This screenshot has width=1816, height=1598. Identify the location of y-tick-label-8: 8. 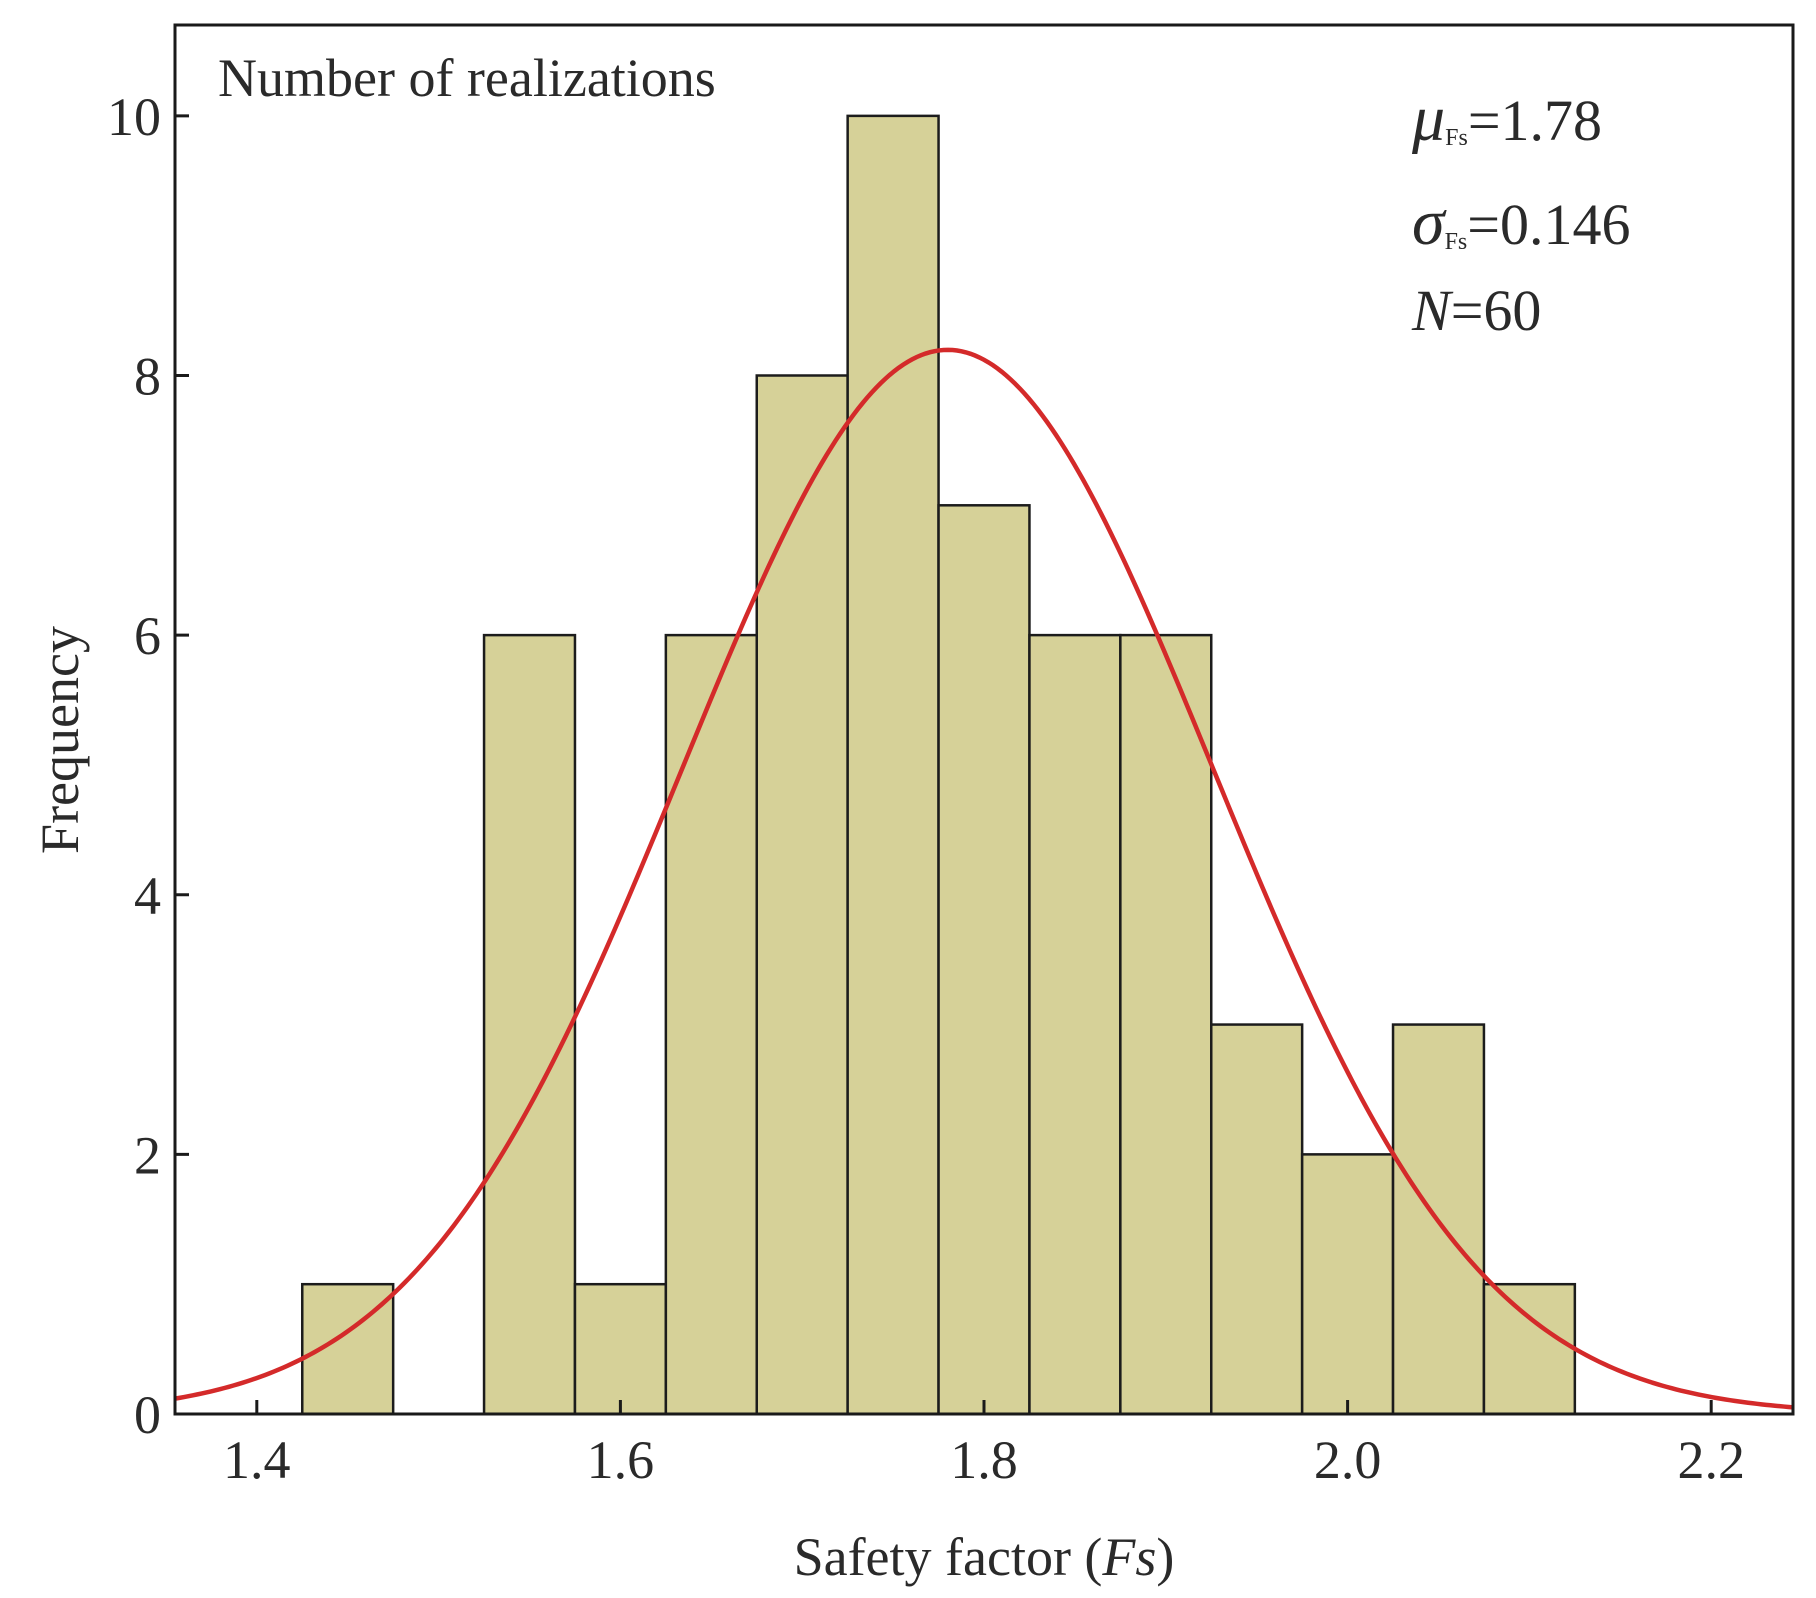
(147, 377).